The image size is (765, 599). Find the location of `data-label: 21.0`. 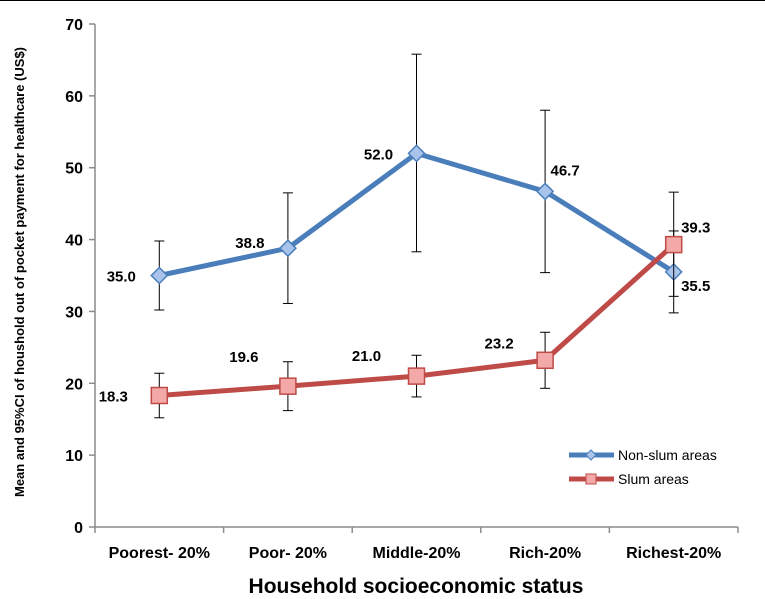

data-label: 21.0 is located at coordinates (366, 356).